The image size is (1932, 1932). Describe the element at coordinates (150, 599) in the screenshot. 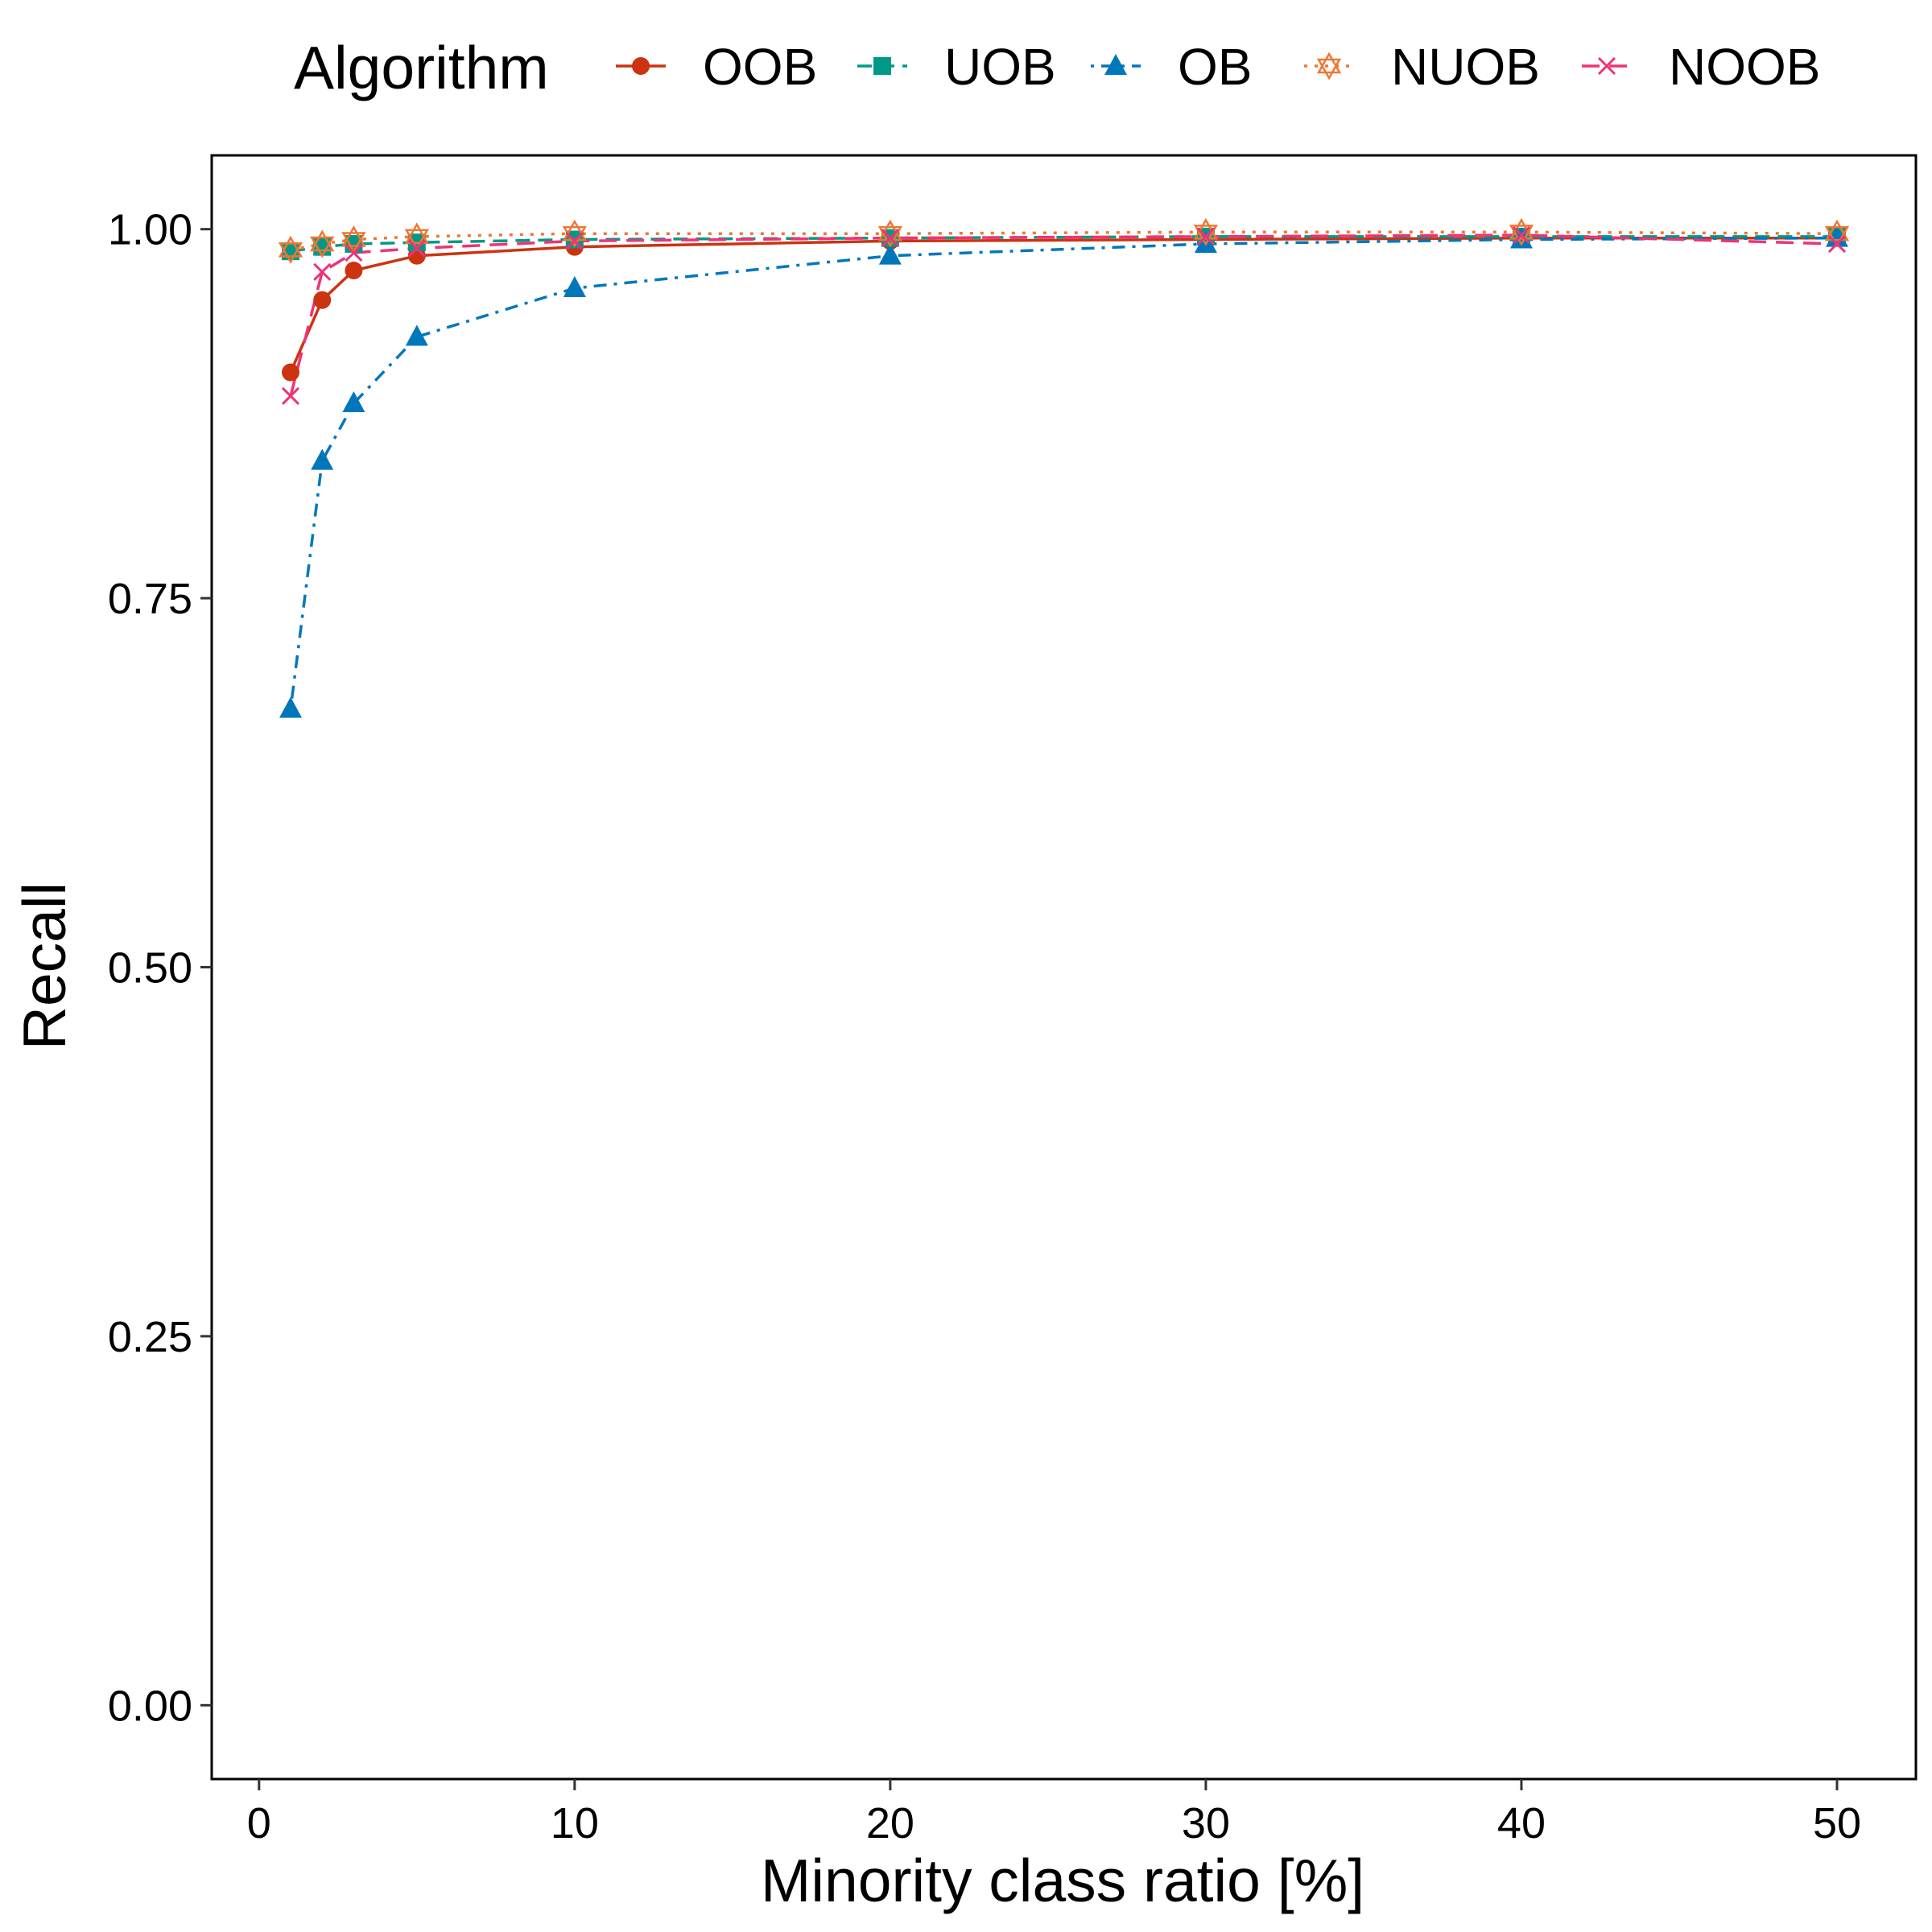

I see `y-tick-label: 0.75` at that location.